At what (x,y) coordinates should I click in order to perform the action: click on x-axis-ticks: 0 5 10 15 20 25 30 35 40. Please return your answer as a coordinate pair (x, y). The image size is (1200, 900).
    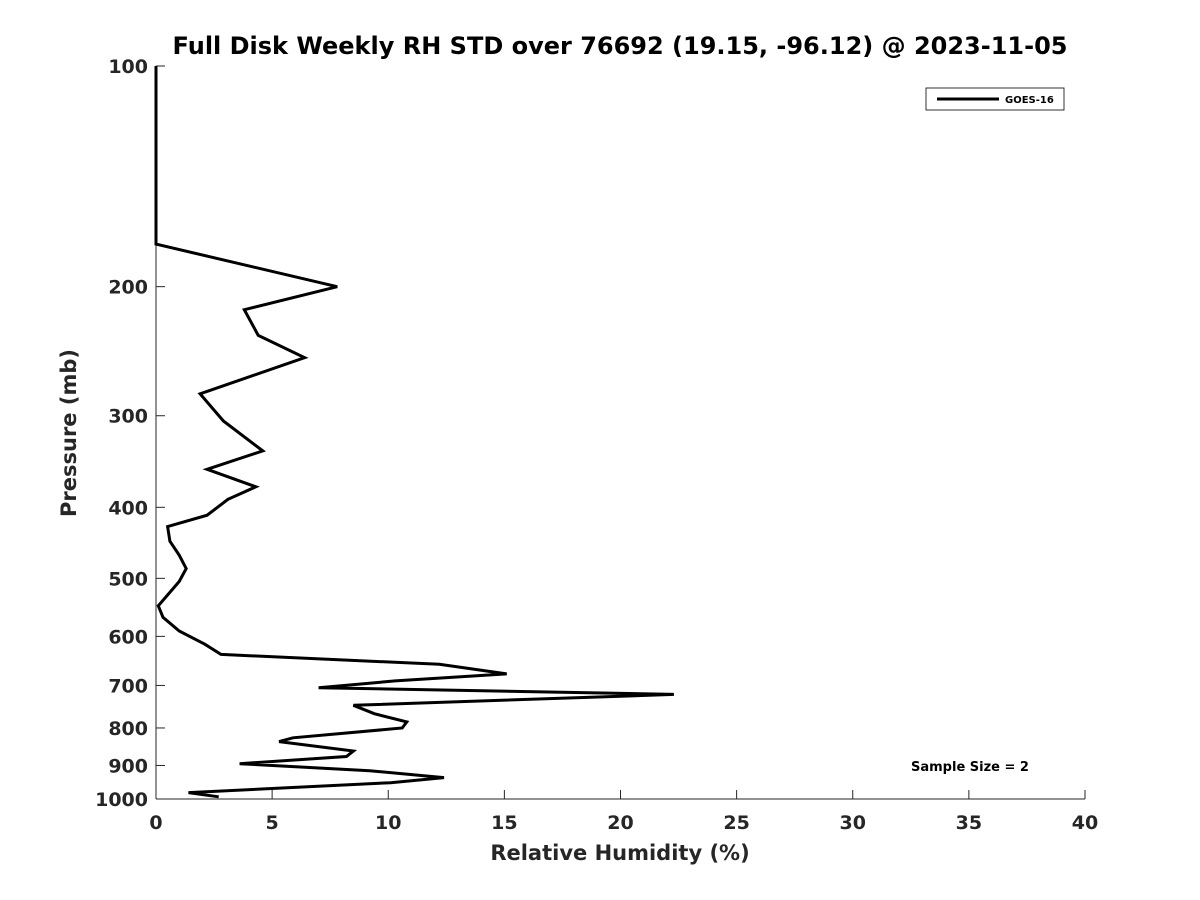
    Looking at the image, I should click on (623, 812).